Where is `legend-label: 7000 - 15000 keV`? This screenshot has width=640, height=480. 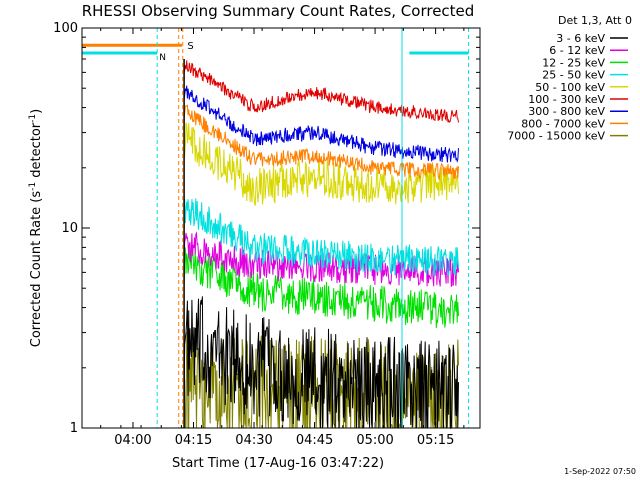 legend-label: 7000 - 15000 keV is located at coordinates (556, 136).